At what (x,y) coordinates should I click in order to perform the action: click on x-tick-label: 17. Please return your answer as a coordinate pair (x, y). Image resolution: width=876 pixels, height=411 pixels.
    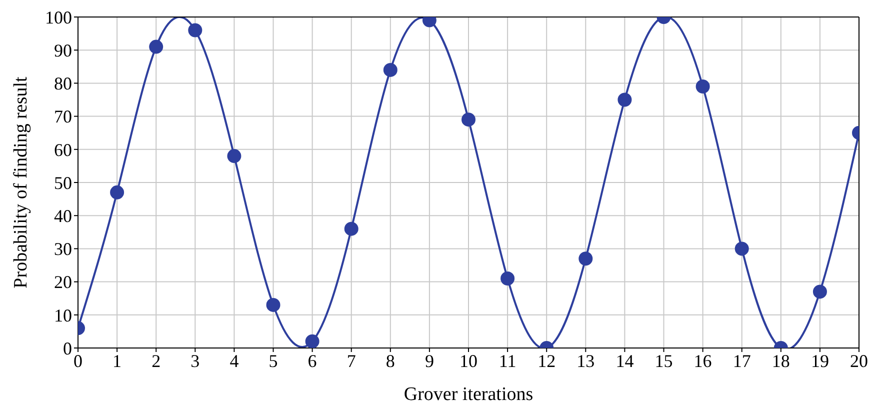
    Looking at the image, I should click on (741, 360).